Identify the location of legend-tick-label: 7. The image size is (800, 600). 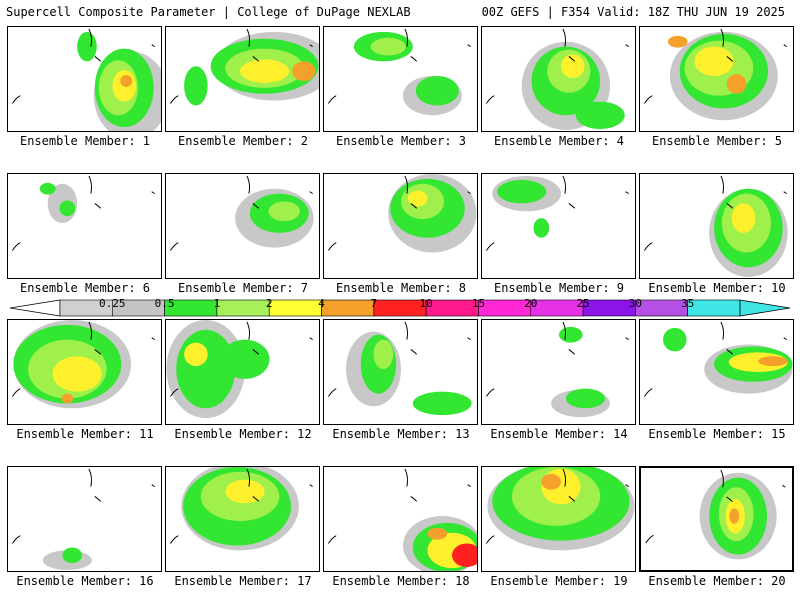
(374, 303).